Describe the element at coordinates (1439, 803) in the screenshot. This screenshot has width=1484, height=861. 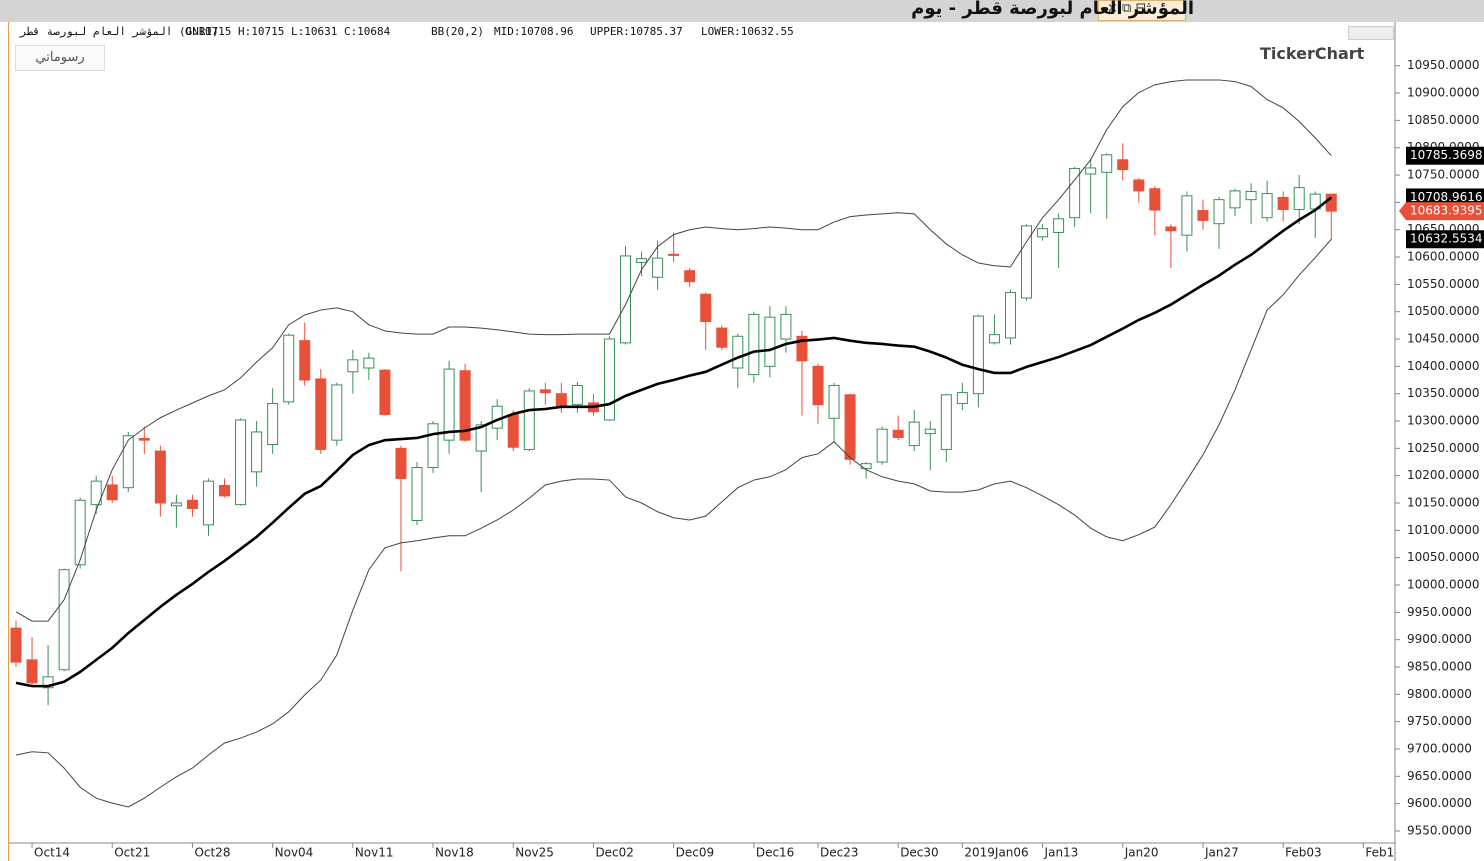
I see `y-tick-label: 9600.0000` at that location.